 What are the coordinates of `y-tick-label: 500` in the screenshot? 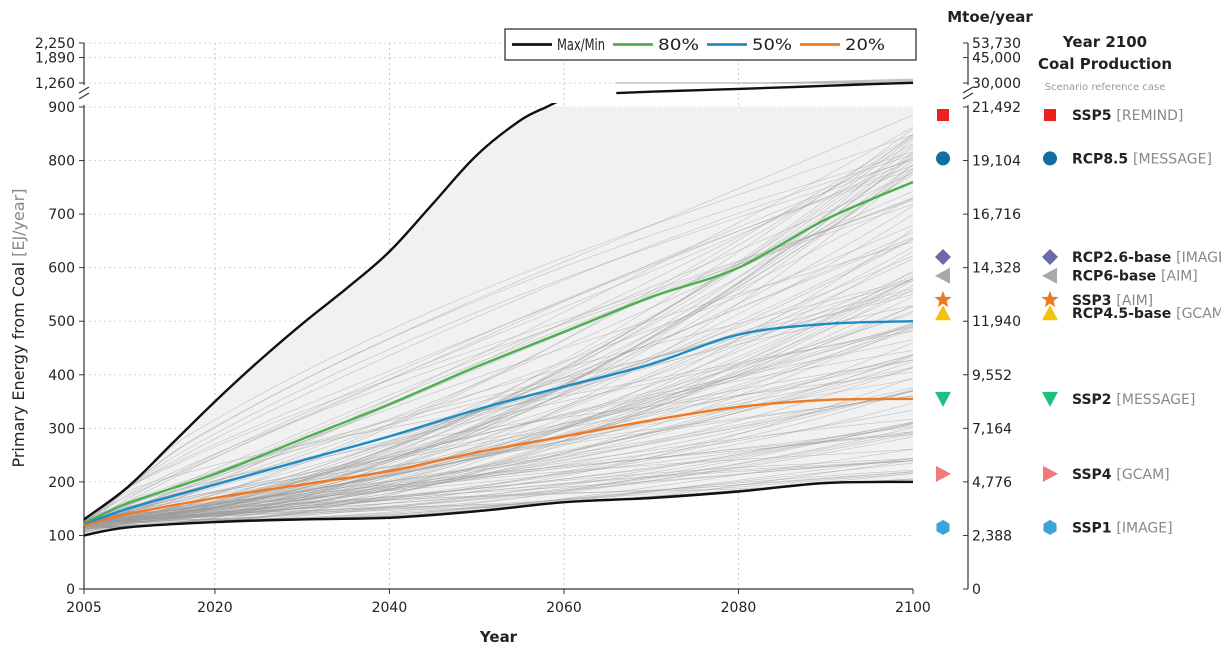 It's located at (61, 322).